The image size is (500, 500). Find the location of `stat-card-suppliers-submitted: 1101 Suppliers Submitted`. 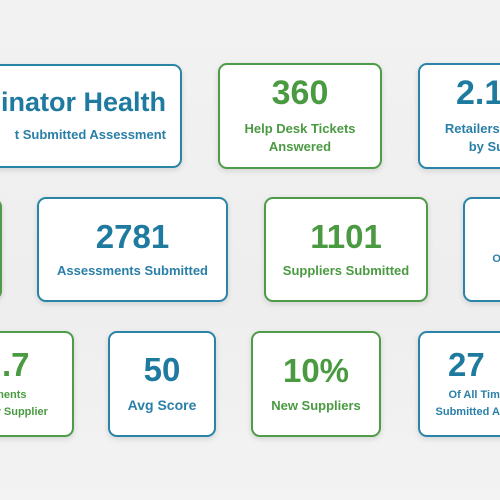

stat-card-suppliers-submitted: 1101 Suppliers Submitted is located at coordinates (346, 249).